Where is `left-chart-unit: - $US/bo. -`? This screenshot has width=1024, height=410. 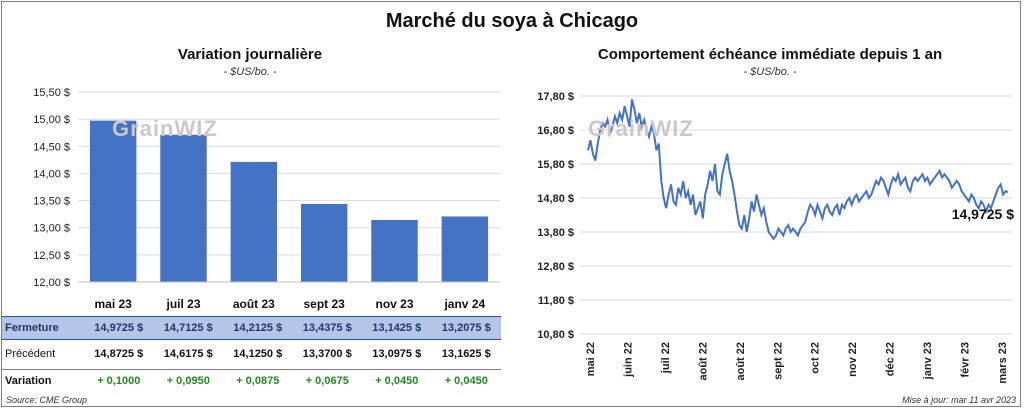
left-chart-unit: - $US/bo. - is located at coordinates (250, 72).